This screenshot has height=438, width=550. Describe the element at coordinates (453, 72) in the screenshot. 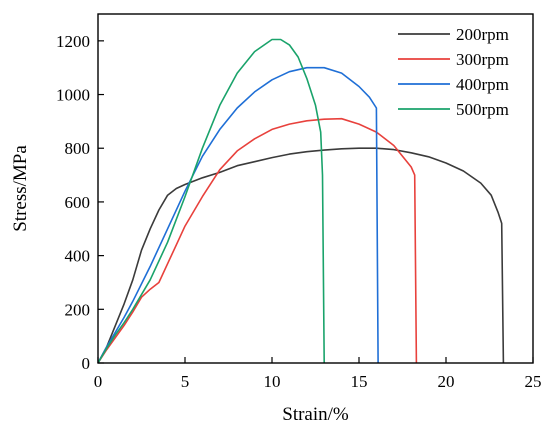

I see `legend: 200rpm 300rpm 400rpm 500rpm` at that location.